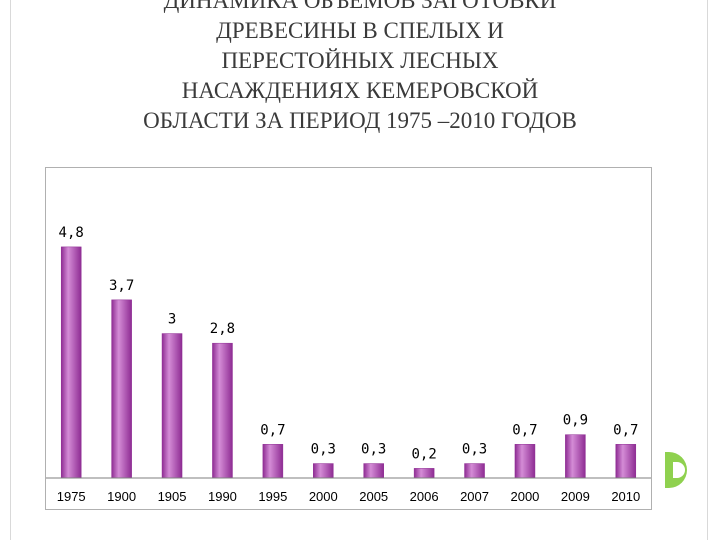  Describe the element at coordinates (323, 450) in the screenshot. I see `data-label-5: 0,3` at that location.